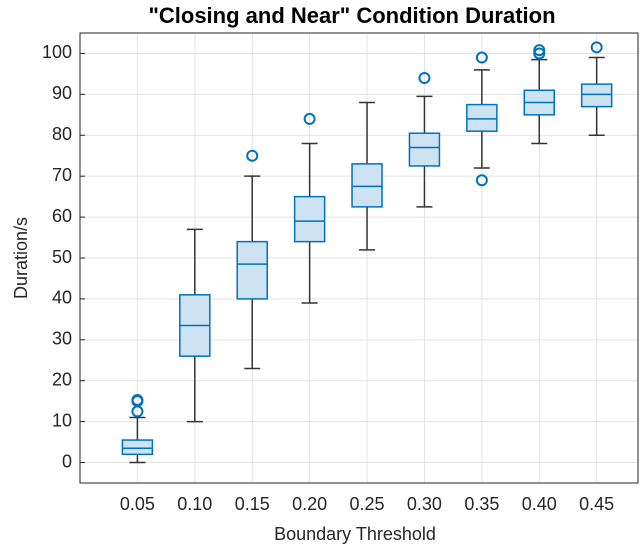 This screenshot has height=547, width=642. Describe the element at coordinates (539, 504) in the screenshot. I see `x-tick-label: 0.40` at that location.